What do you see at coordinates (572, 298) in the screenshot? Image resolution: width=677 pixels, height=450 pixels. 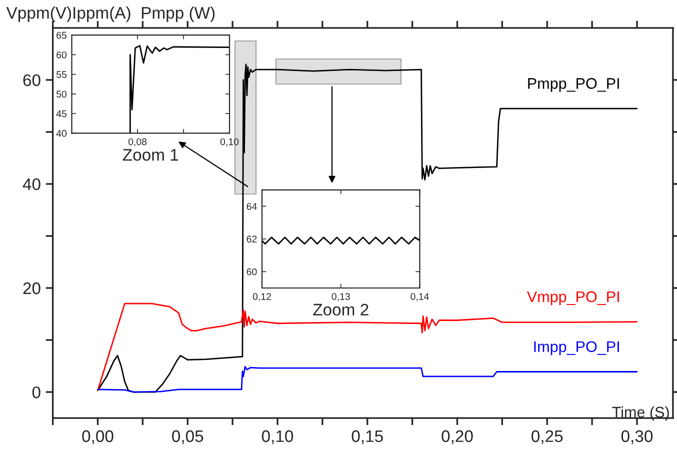 I see `series-label: Vmpp_PO_PI` at bounding box center [572, 298].